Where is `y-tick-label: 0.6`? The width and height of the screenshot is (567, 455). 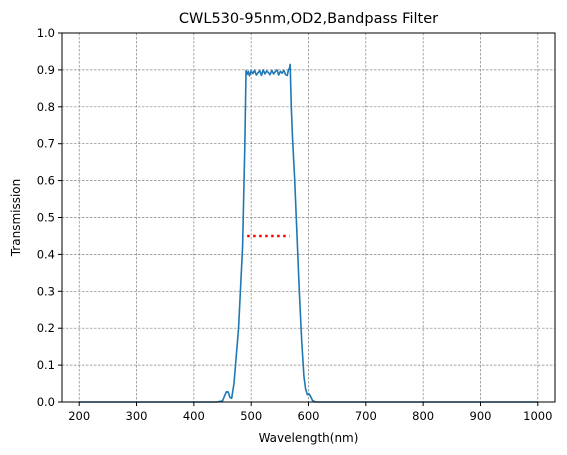
y-tick-label: 0.6 is located at coordinates (46, 181).